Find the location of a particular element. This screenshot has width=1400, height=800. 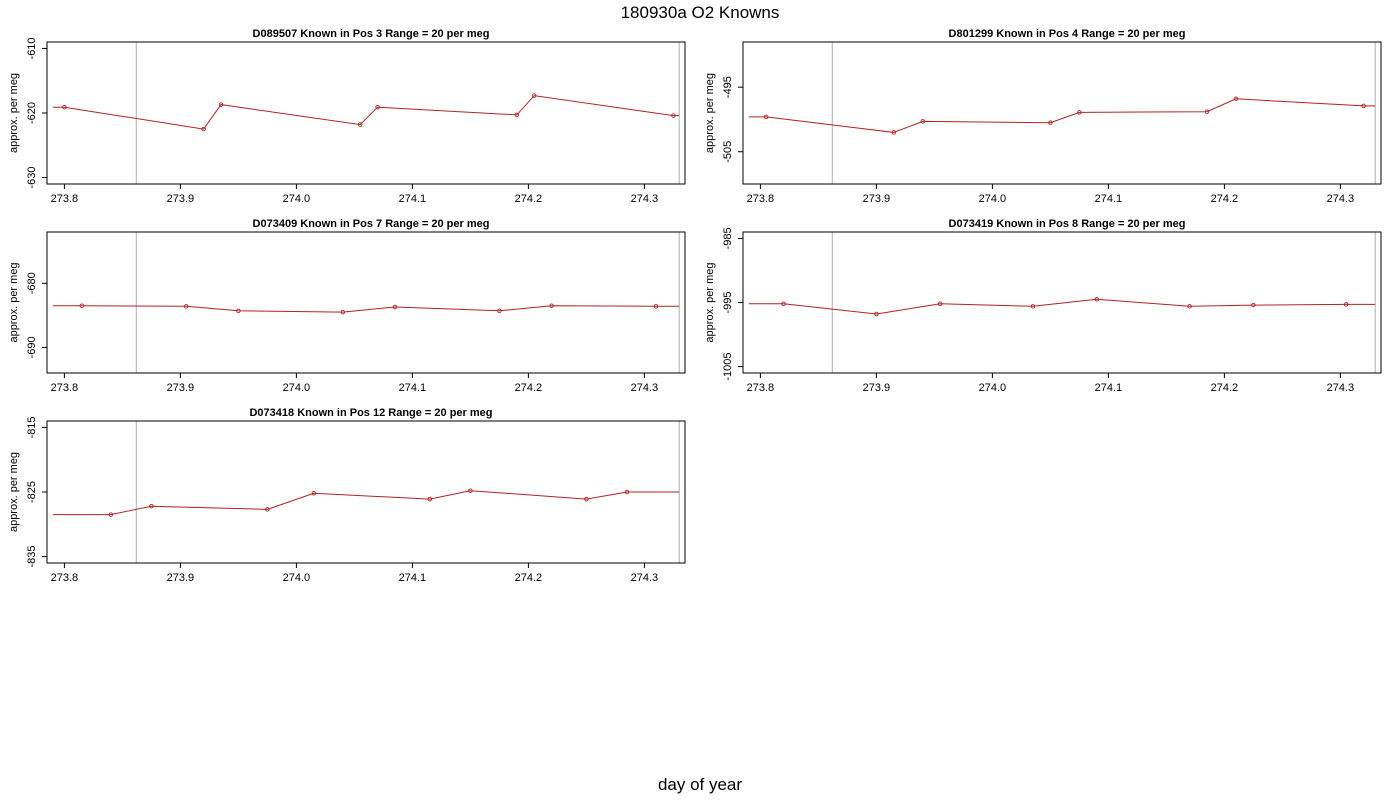

y-tick-label: -630 is located at coordinates (32, 178).